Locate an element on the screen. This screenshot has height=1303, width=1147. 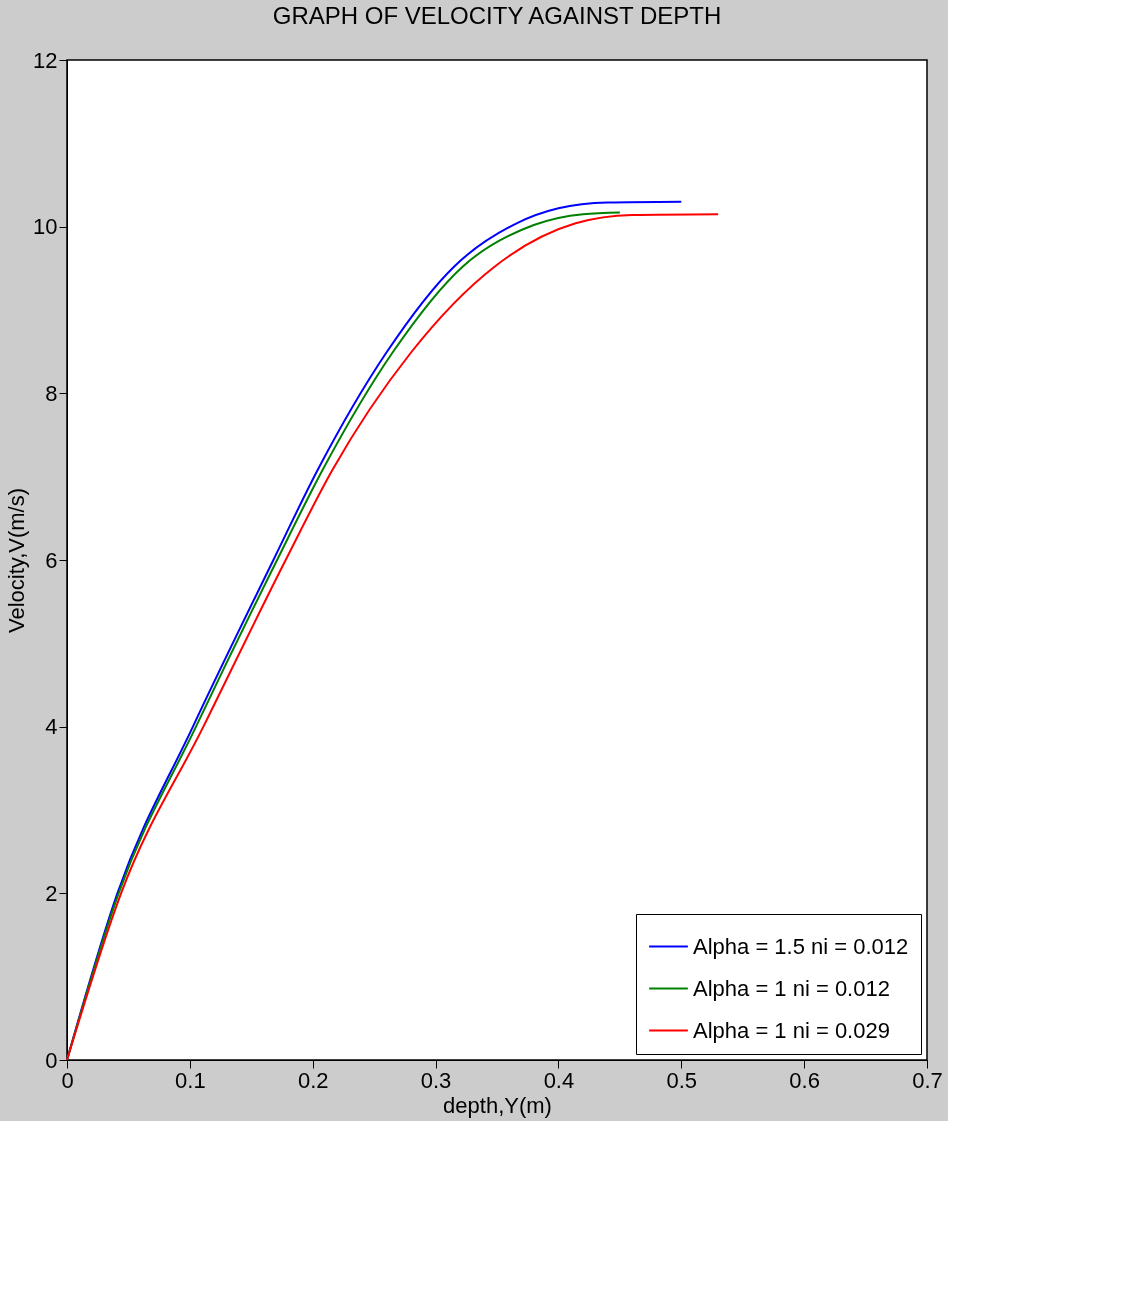
x-tick-label: 0.7 is located at coordinates (927, 1080).